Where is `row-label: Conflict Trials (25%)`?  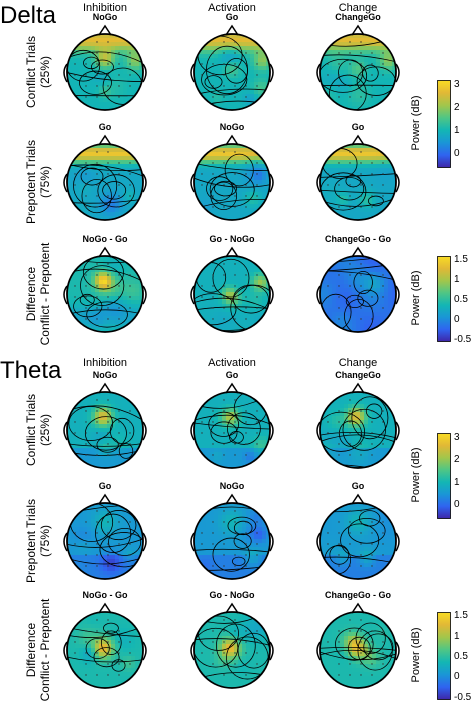 row-label: Conflict Trials (25%) is located at coordinates (38, 430).